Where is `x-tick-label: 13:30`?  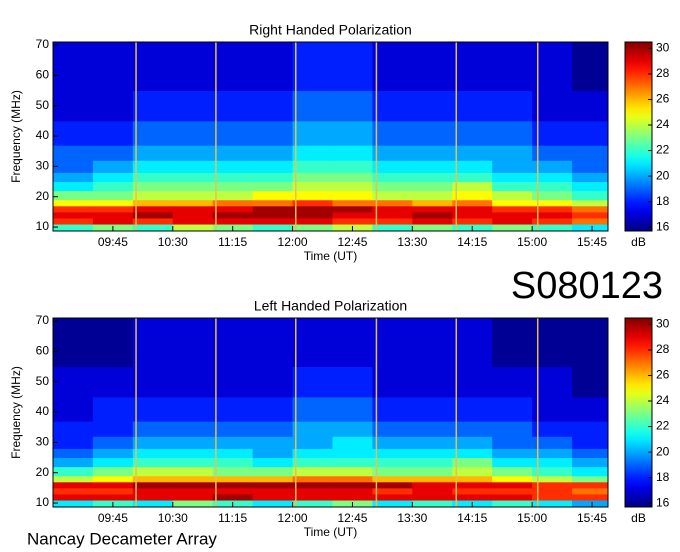 x-tick-label: 13:30 is located at coordinates (412, 518).